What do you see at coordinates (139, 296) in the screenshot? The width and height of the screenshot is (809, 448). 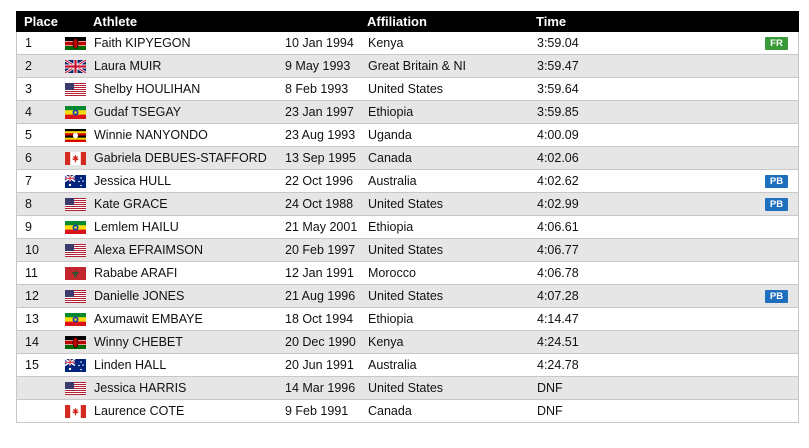 I see `athlete-name: Danielle JONES` at bounding box center [139, 296].